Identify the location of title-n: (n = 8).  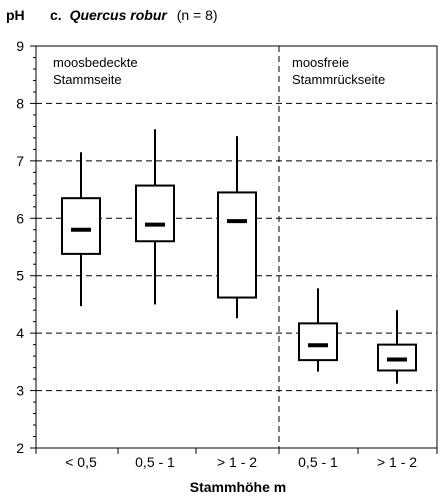
(197, 15).